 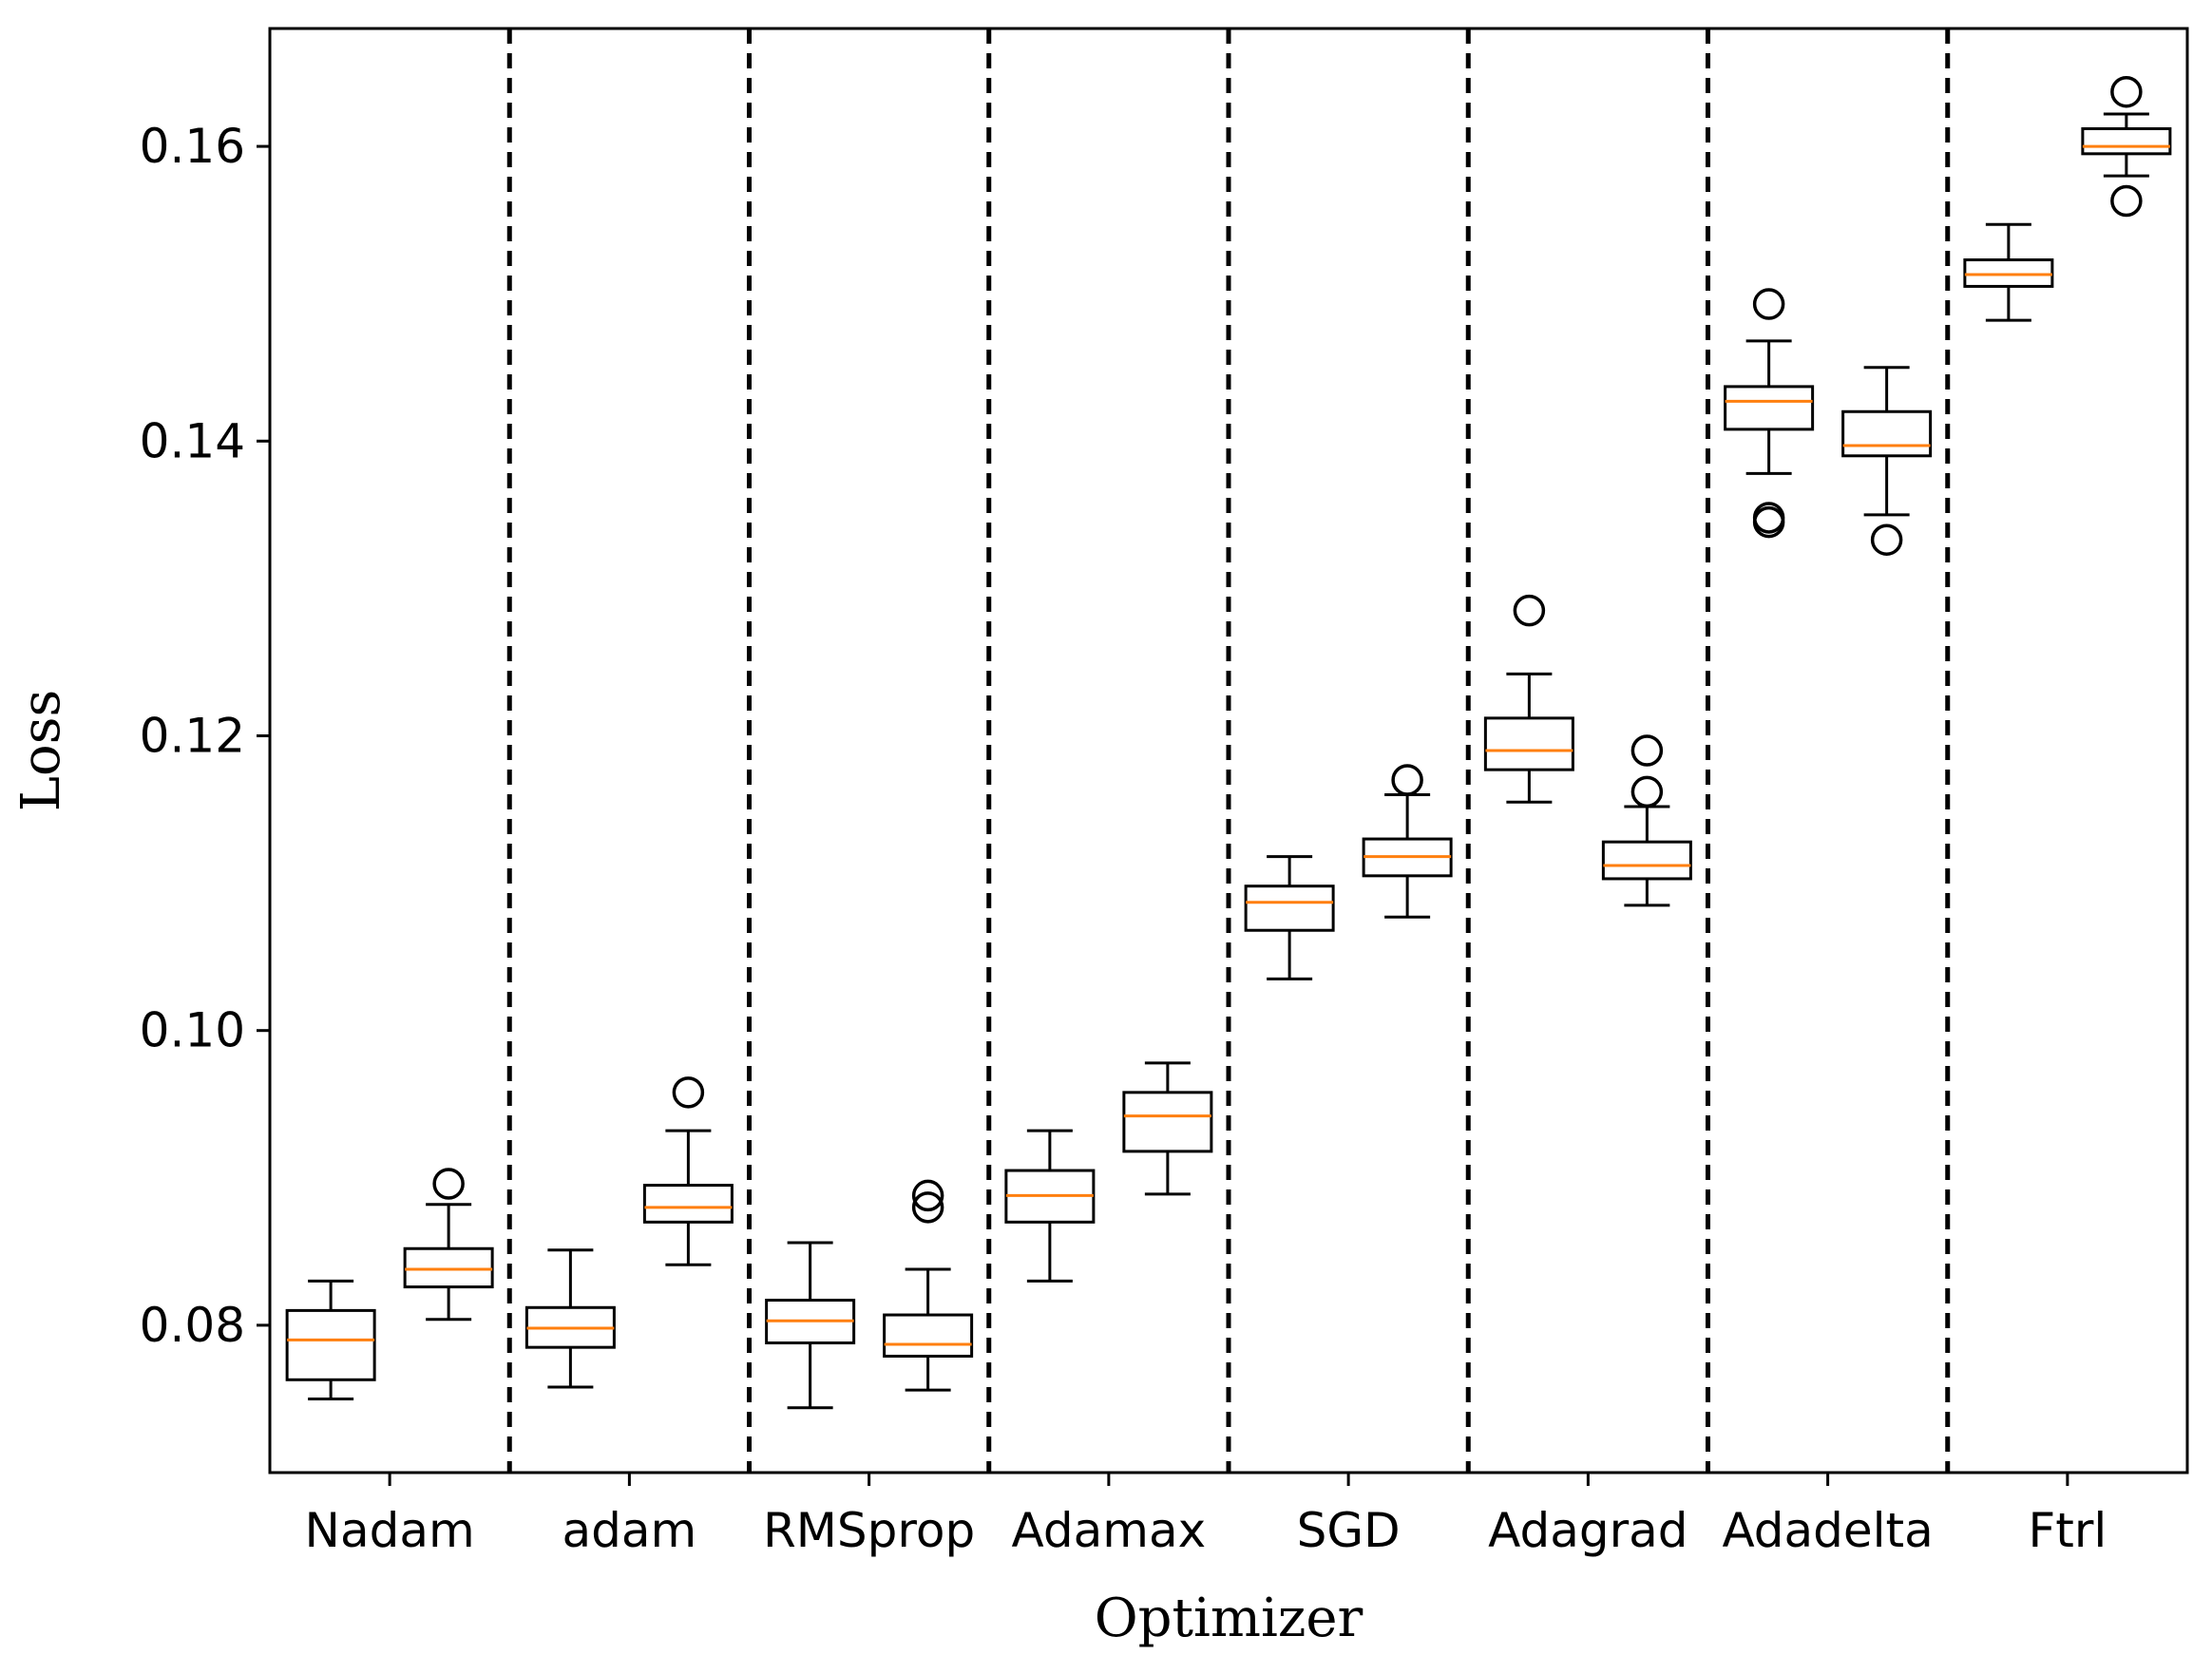 What do you see at coordinates (1349, 1531) in the screenshot?
I see `x-tick-label: SGD` at bounding box center [1349, 1531].